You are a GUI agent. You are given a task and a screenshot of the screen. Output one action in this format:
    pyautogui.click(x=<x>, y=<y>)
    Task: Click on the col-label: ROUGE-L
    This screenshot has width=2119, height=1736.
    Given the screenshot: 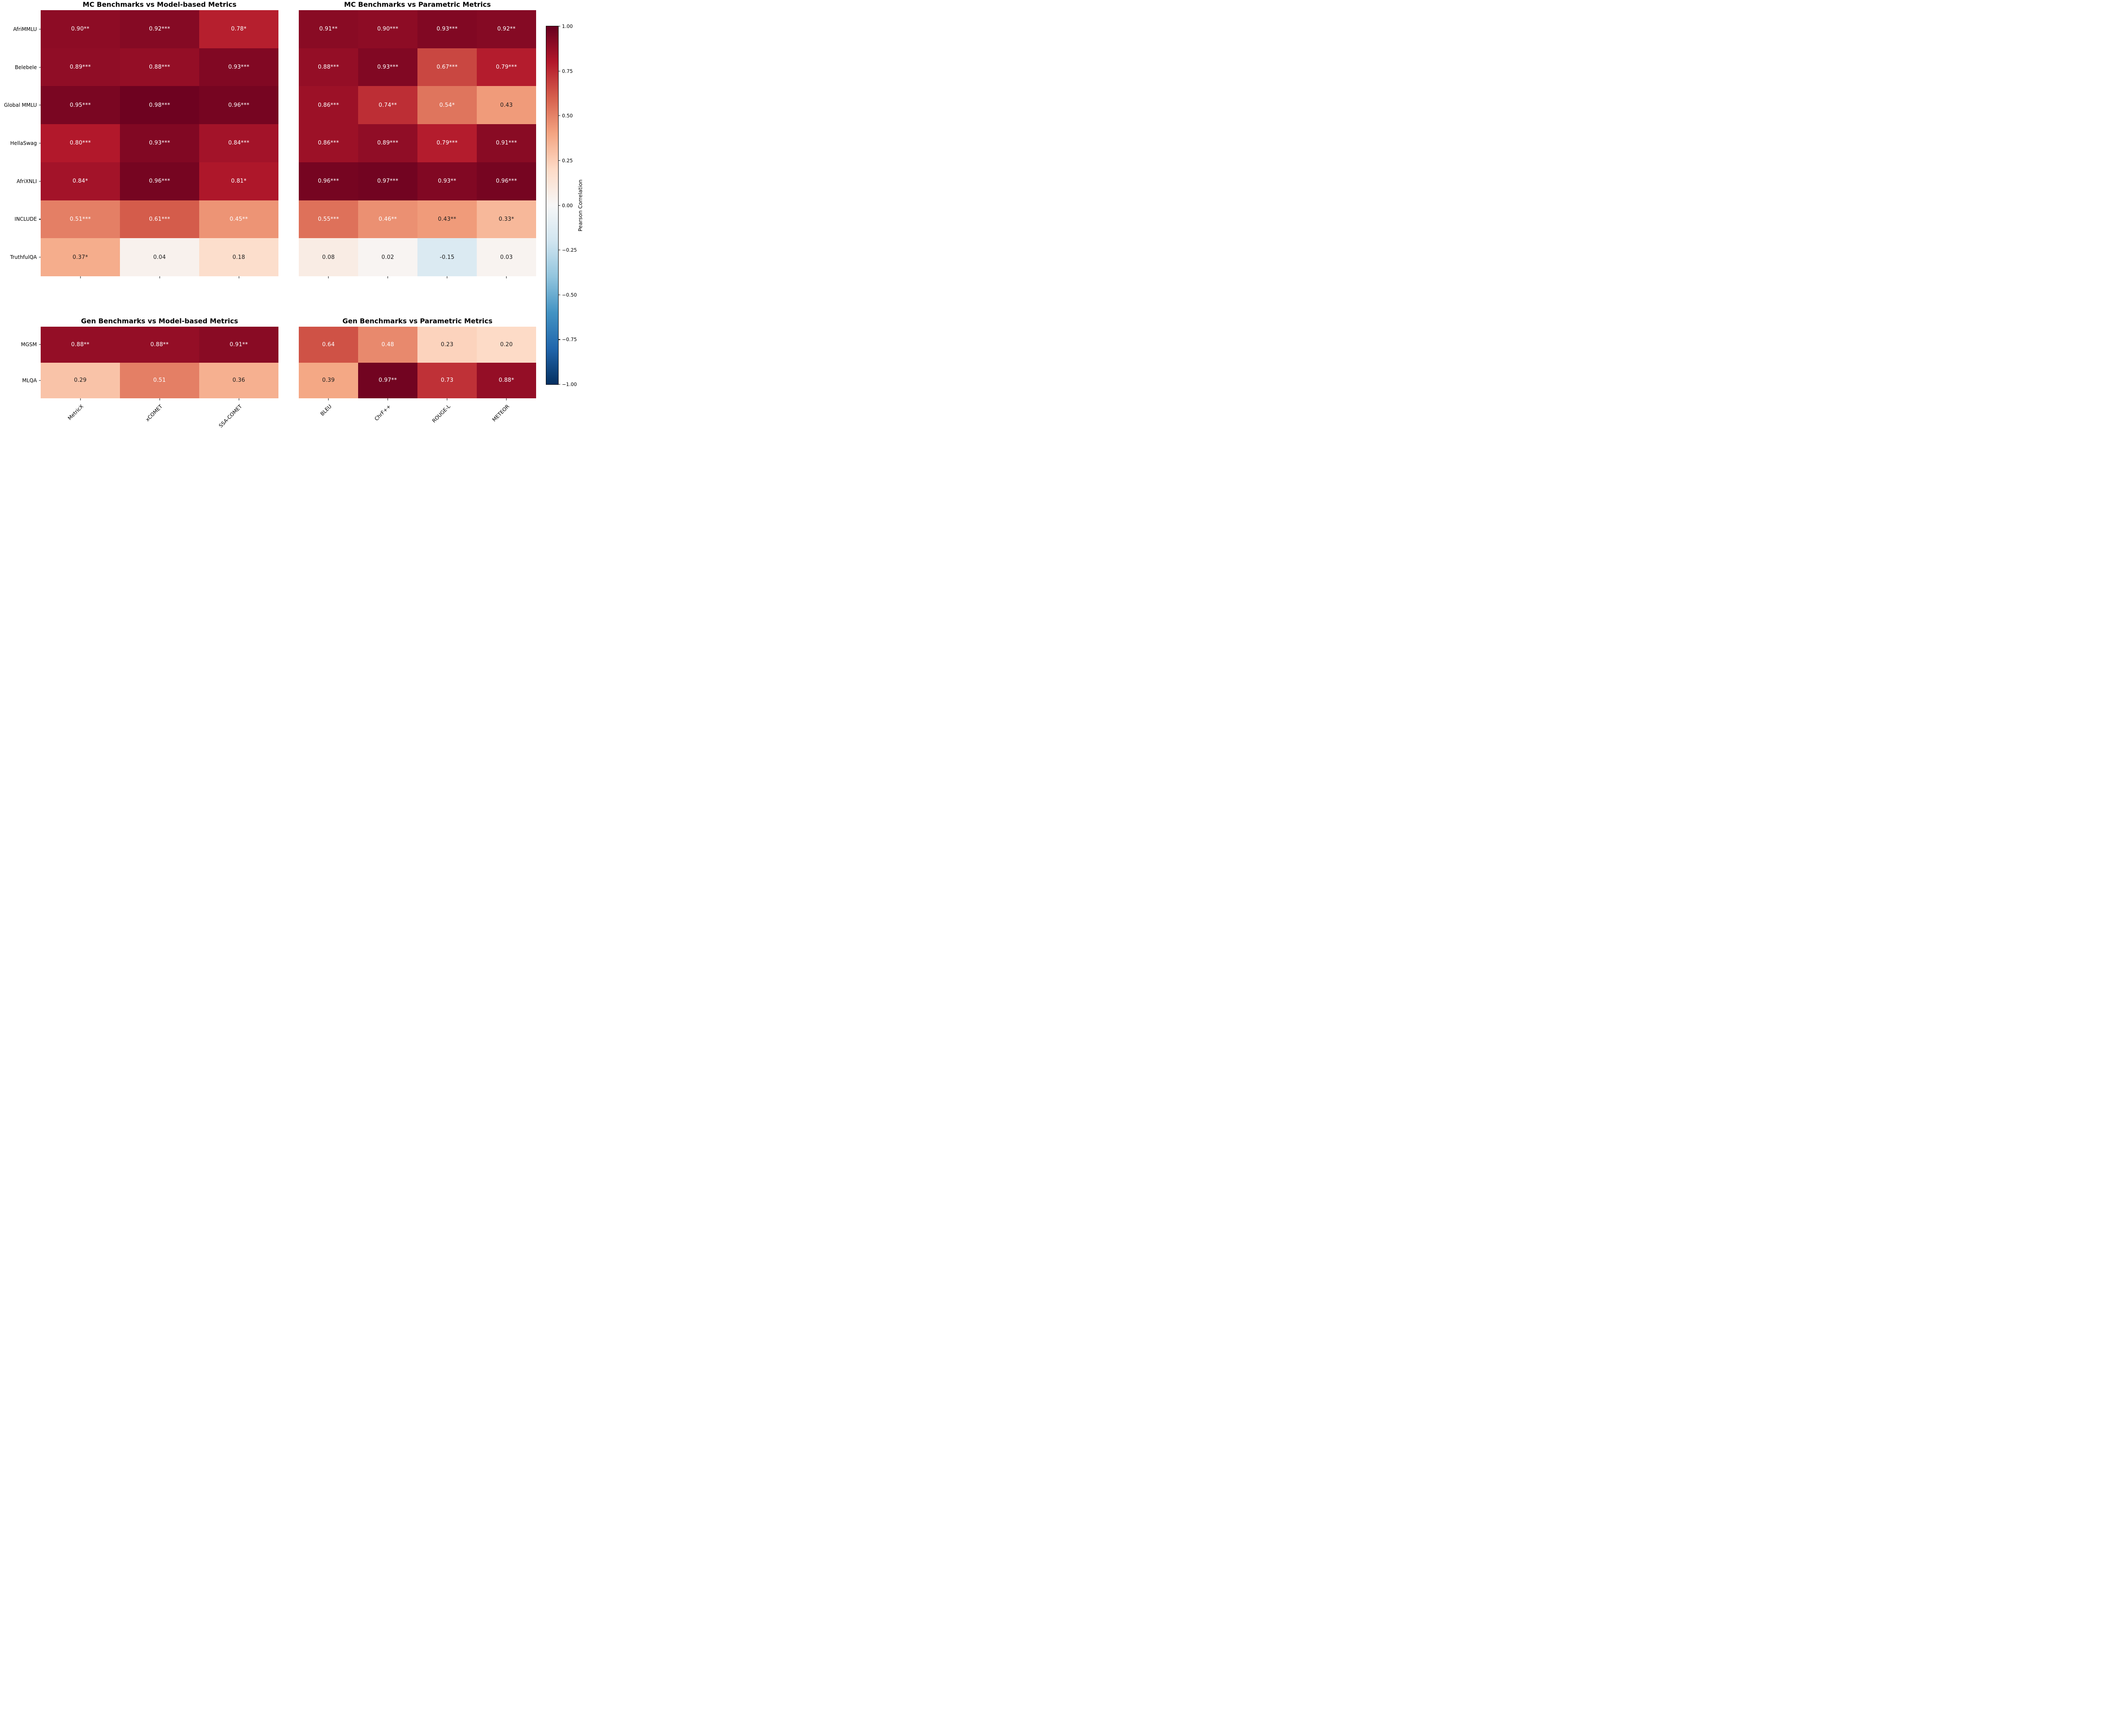 What is the action you would take?
    pyautogui.click(x=441, y=413)
    